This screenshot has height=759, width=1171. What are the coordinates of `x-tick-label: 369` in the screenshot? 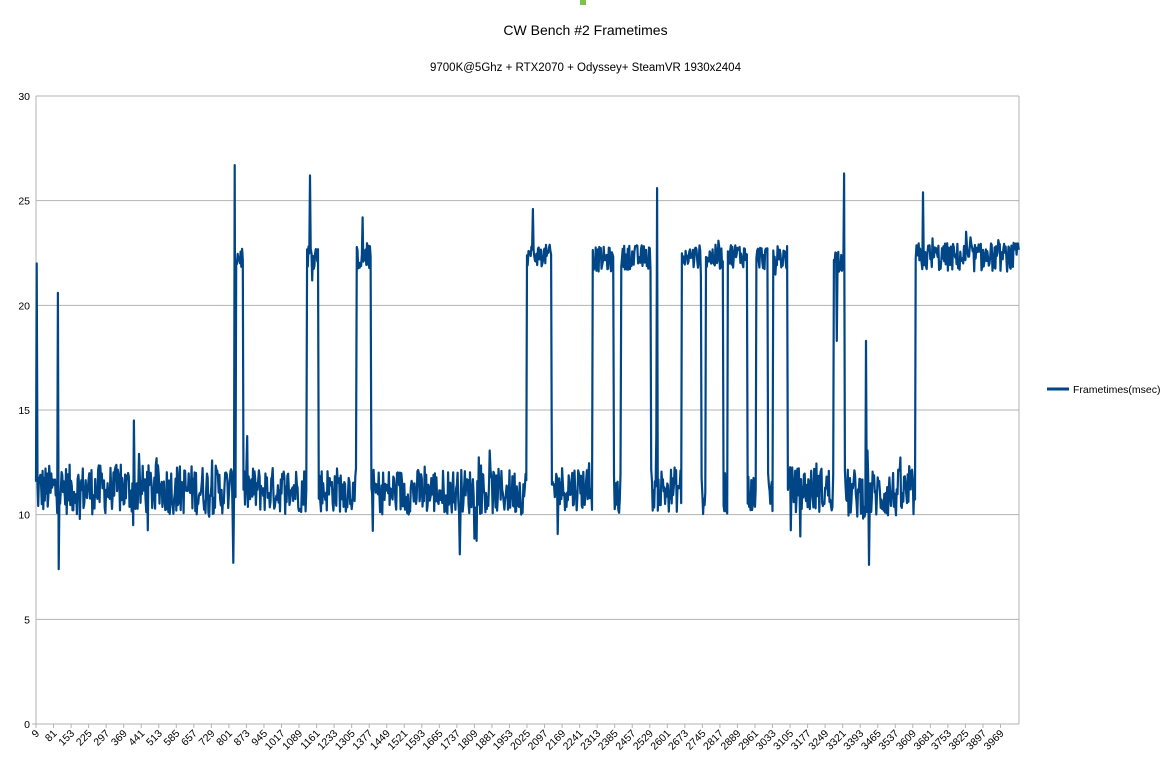 It's located at (119, 738).